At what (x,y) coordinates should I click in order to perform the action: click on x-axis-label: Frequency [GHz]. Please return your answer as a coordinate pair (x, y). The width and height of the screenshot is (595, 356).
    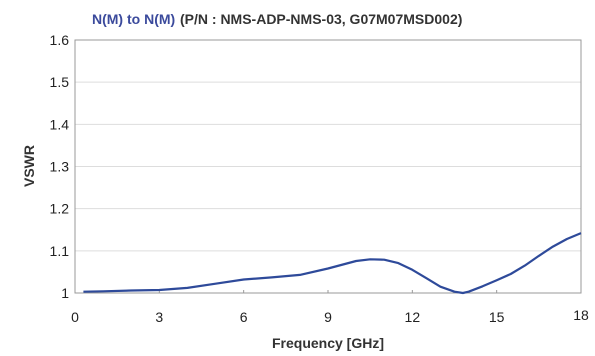
    Looking at the image, I should click on (328, 343).